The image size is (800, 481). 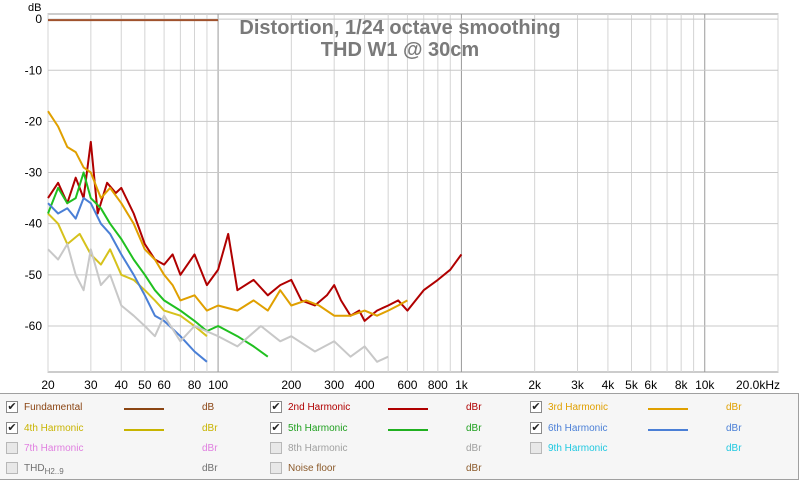 What do you see at coordinates (54, 471) in the screenshot?
I see `legend-label-sub: H2..9` at bounding box center [54, 471].